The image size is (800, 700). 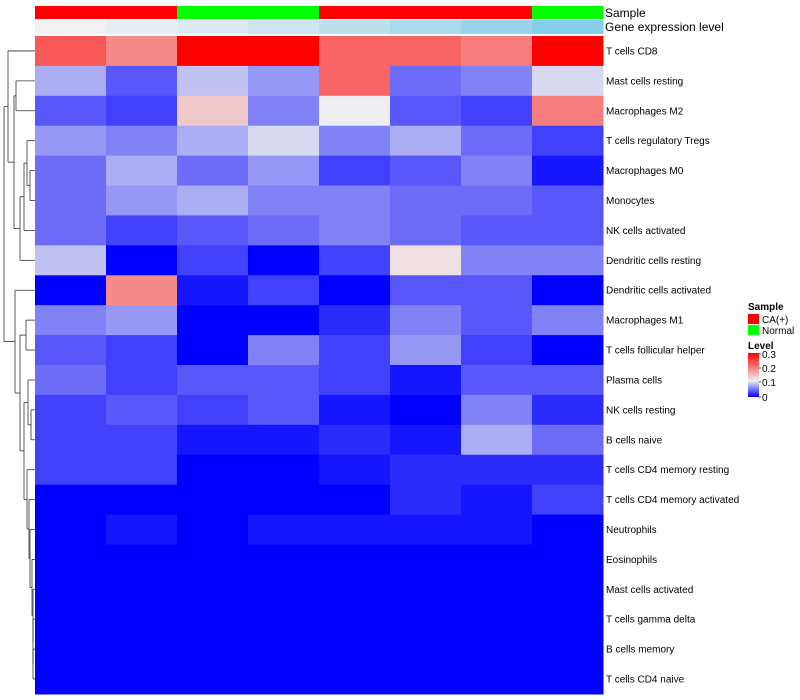 What do you see at coordinates (658, 141) in the screenshot?
I see `row-label: T cells regulatory Tregs` at bounding box center [658, 141].